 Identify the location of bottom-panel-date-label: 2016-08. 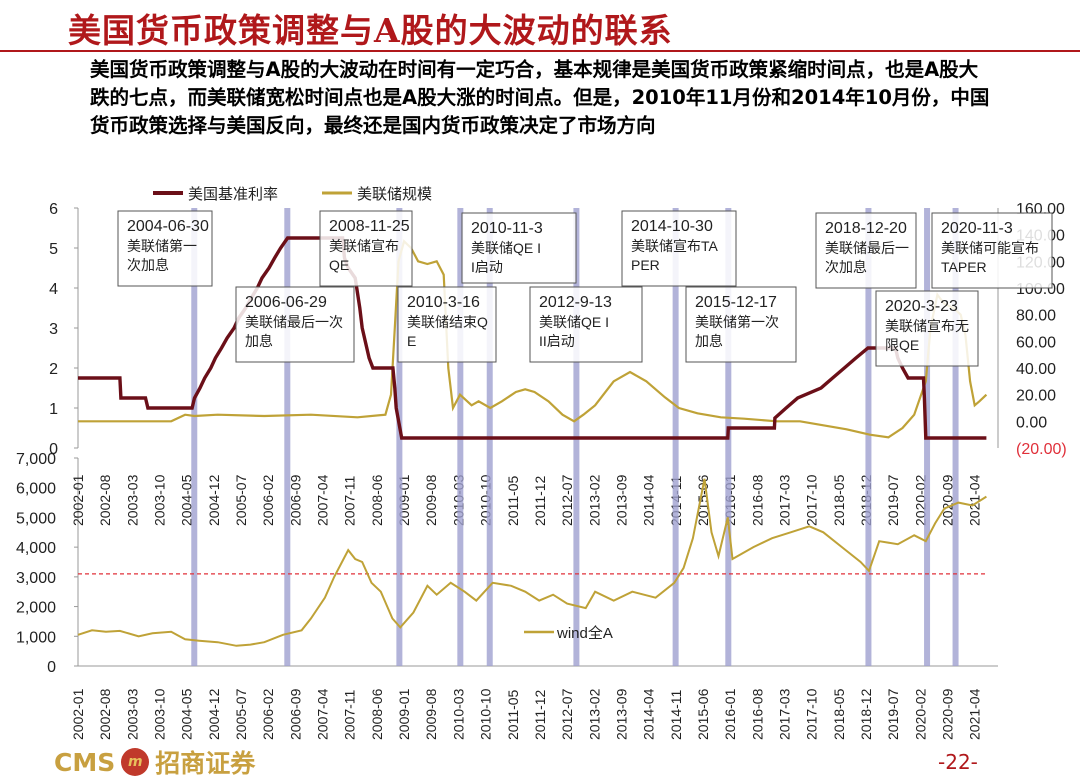
(757, 714).